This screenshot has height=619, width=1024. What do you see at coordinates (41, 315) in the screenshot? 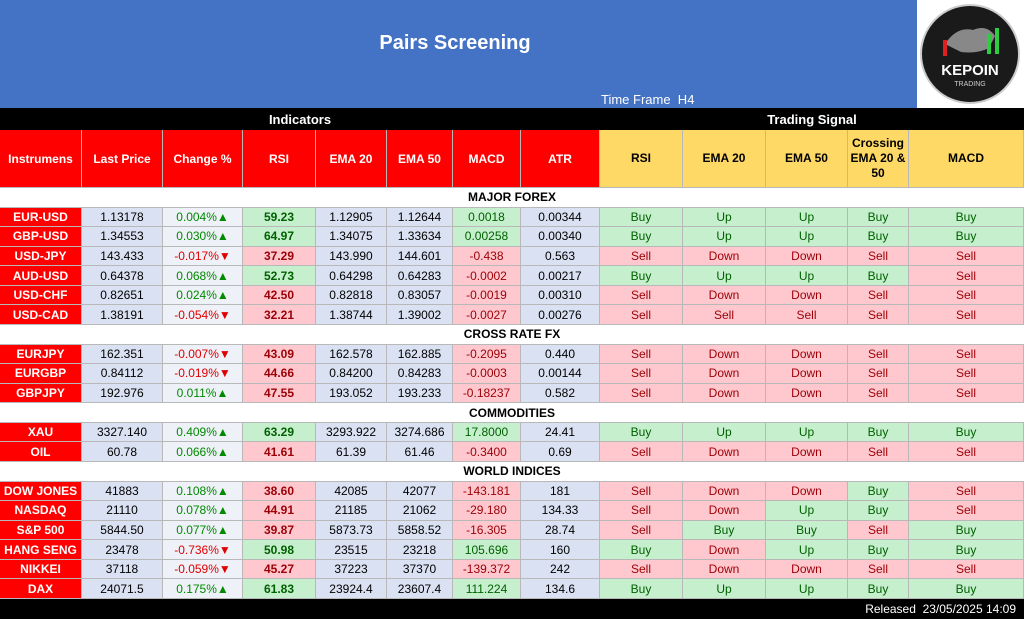
I see `instrument: USD-CAD` at bounding box center [41, 315].